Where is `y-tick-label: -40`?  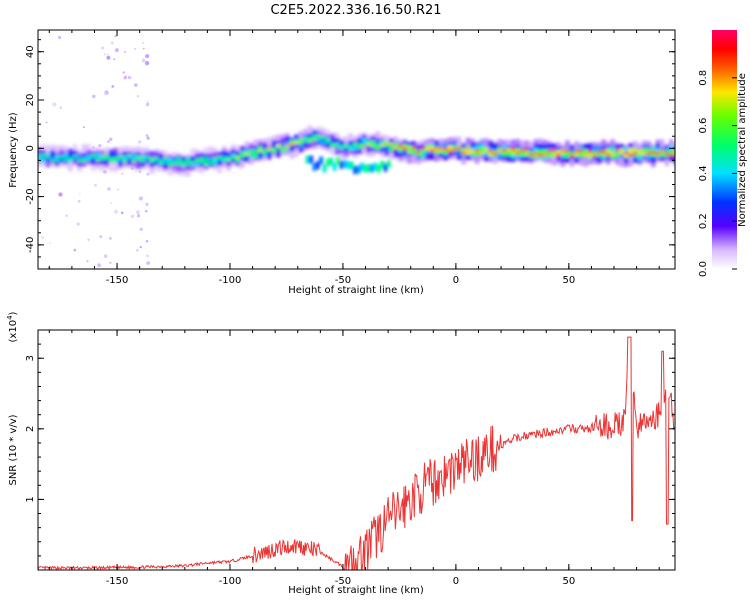
y-tick-label: -40 is located at coordinates (30, 245).